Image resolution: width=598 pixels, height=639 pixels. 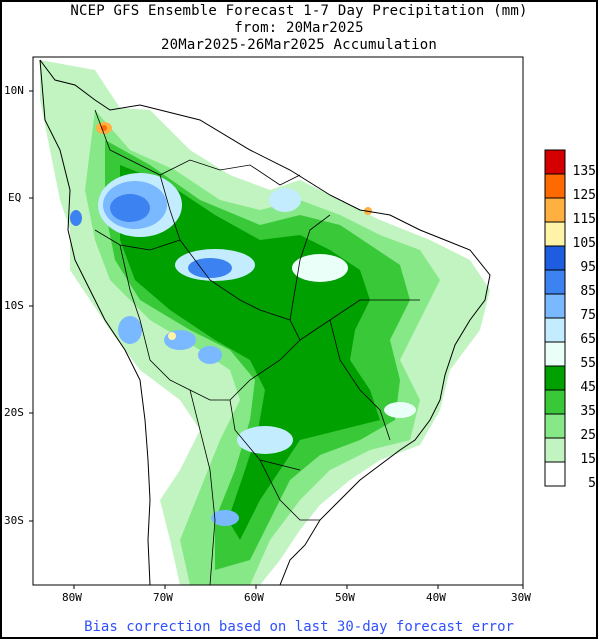 I want to click on colorbar-label: 15, so click(x=588, y=459).